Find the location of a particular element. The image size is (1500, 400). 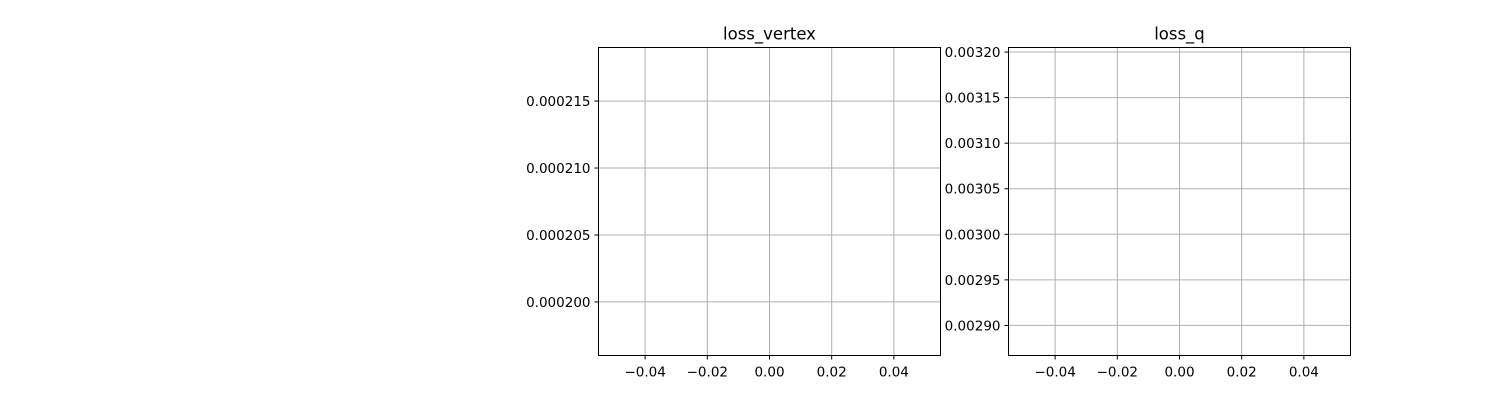

y-tick-label: 0.000205 is located at coordinates (558, 236).